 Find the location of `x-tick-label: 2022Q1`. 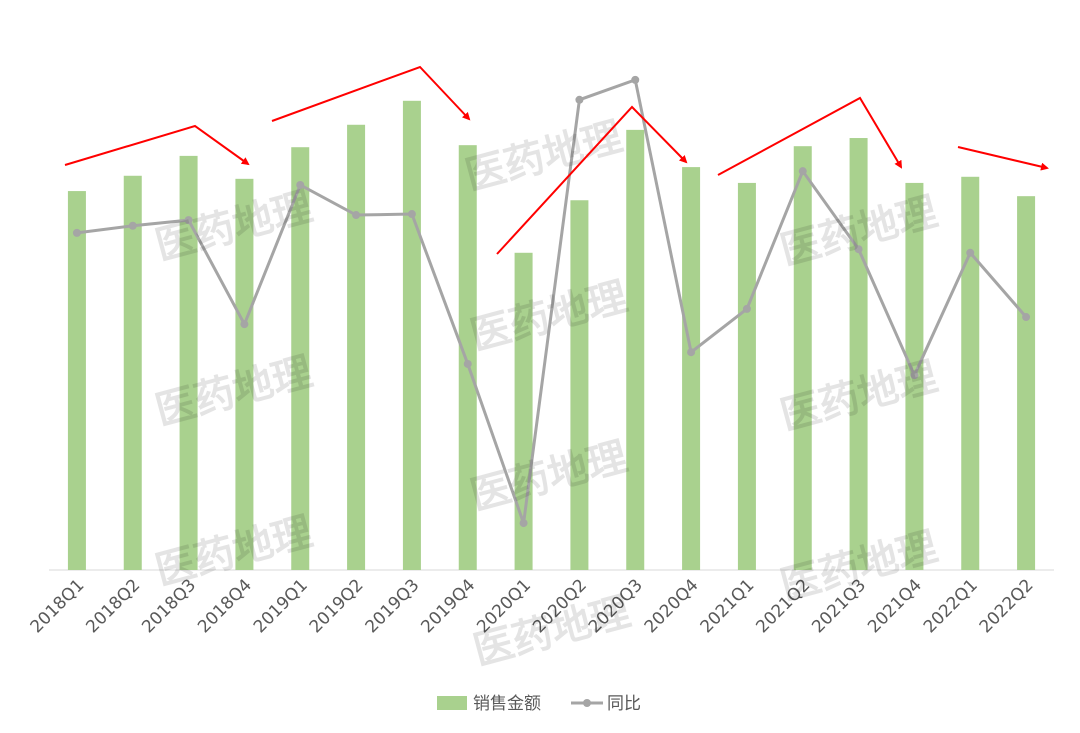

x-tick-label: 2022Q1 is located at coordinates (951, 606).